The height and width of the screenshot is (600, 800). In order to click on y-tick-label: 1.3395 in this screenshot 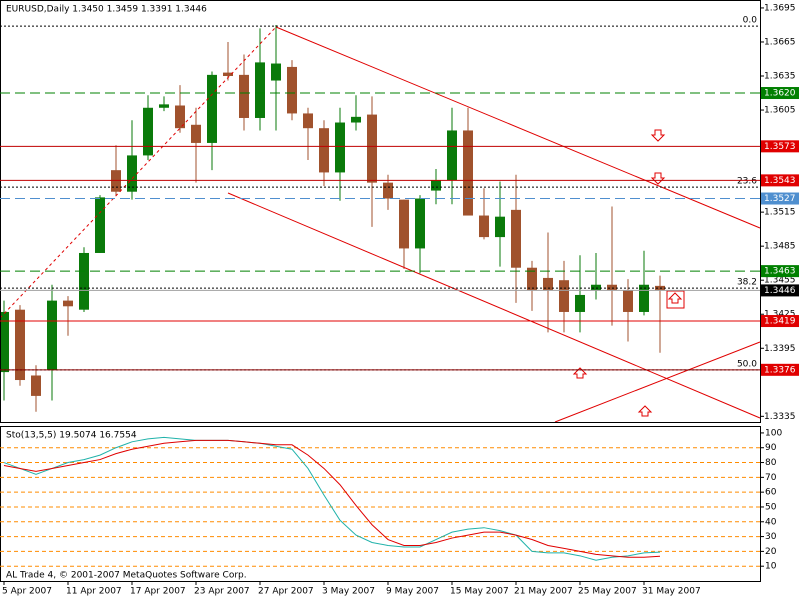, I will do `click(780, 349)`.